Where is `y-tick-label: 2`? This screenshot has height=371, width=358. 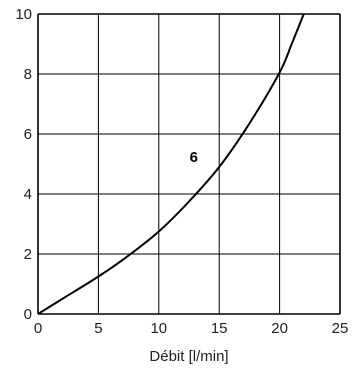 y-tick-label: 2 is located at coordinates (28, 254).